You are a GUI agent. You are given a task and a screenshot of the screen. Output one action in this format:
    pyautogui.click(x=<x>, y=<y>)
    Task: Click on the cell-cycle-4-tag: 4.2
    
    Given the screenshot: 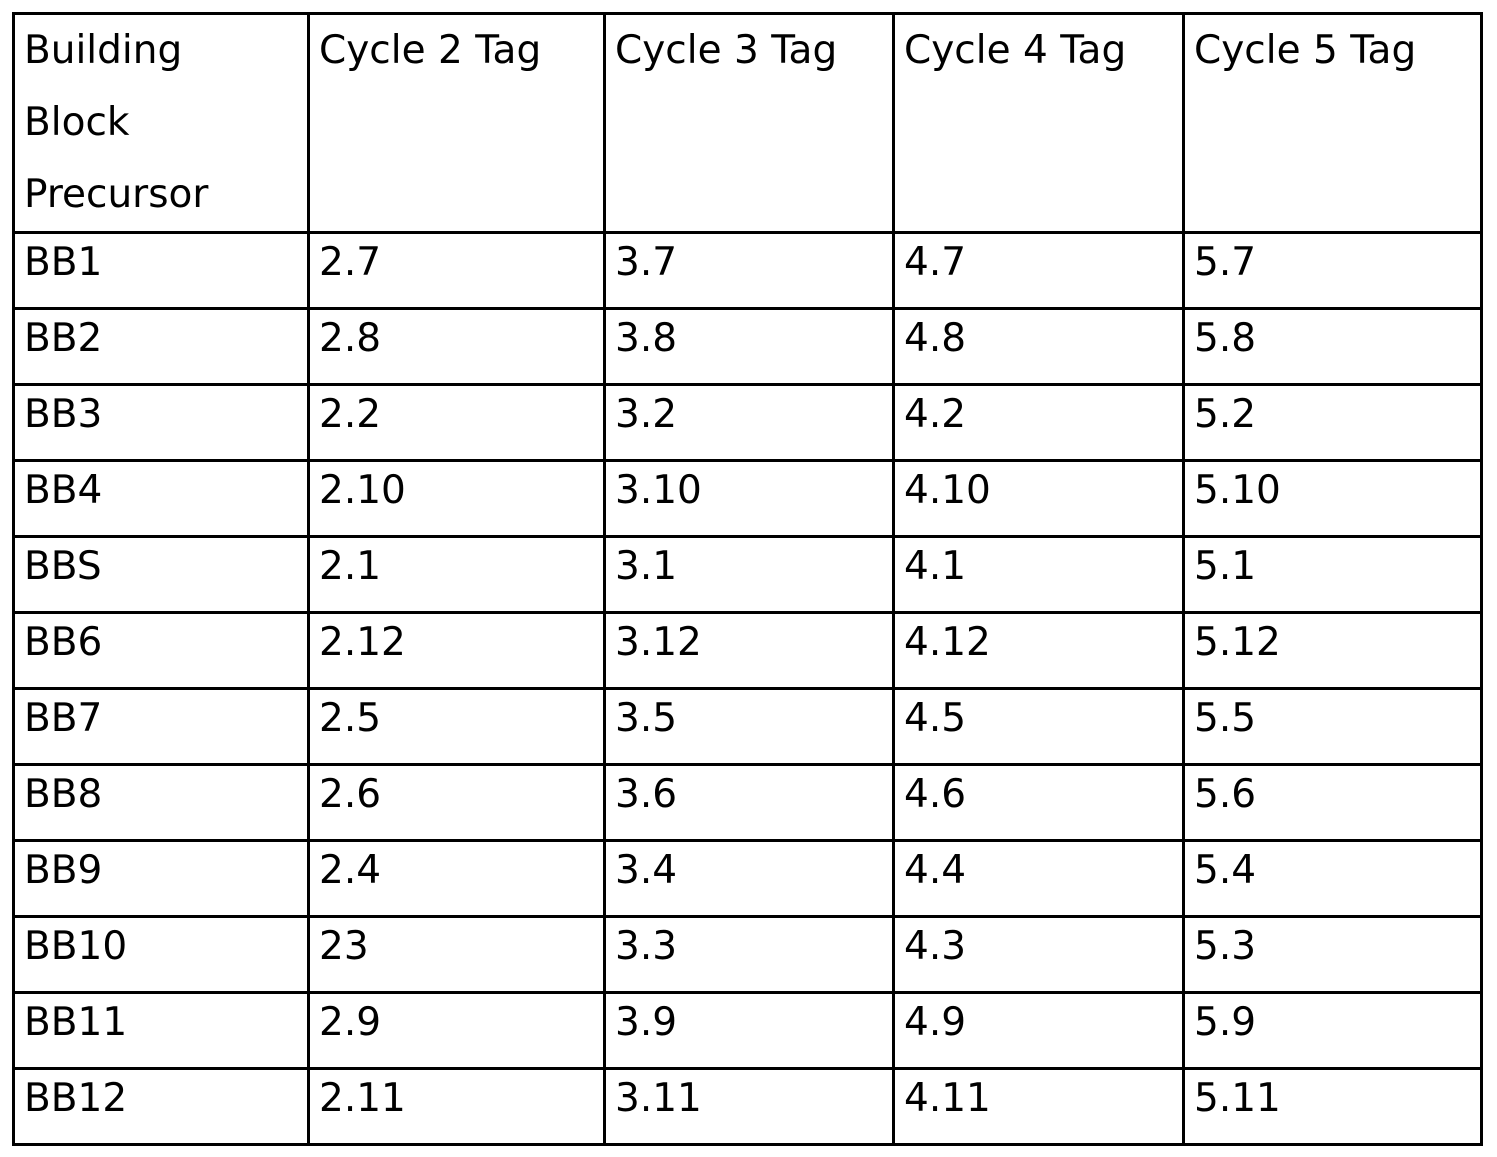 What is the action you would take?
    pyautogui.click(x=1039, y=423)
    